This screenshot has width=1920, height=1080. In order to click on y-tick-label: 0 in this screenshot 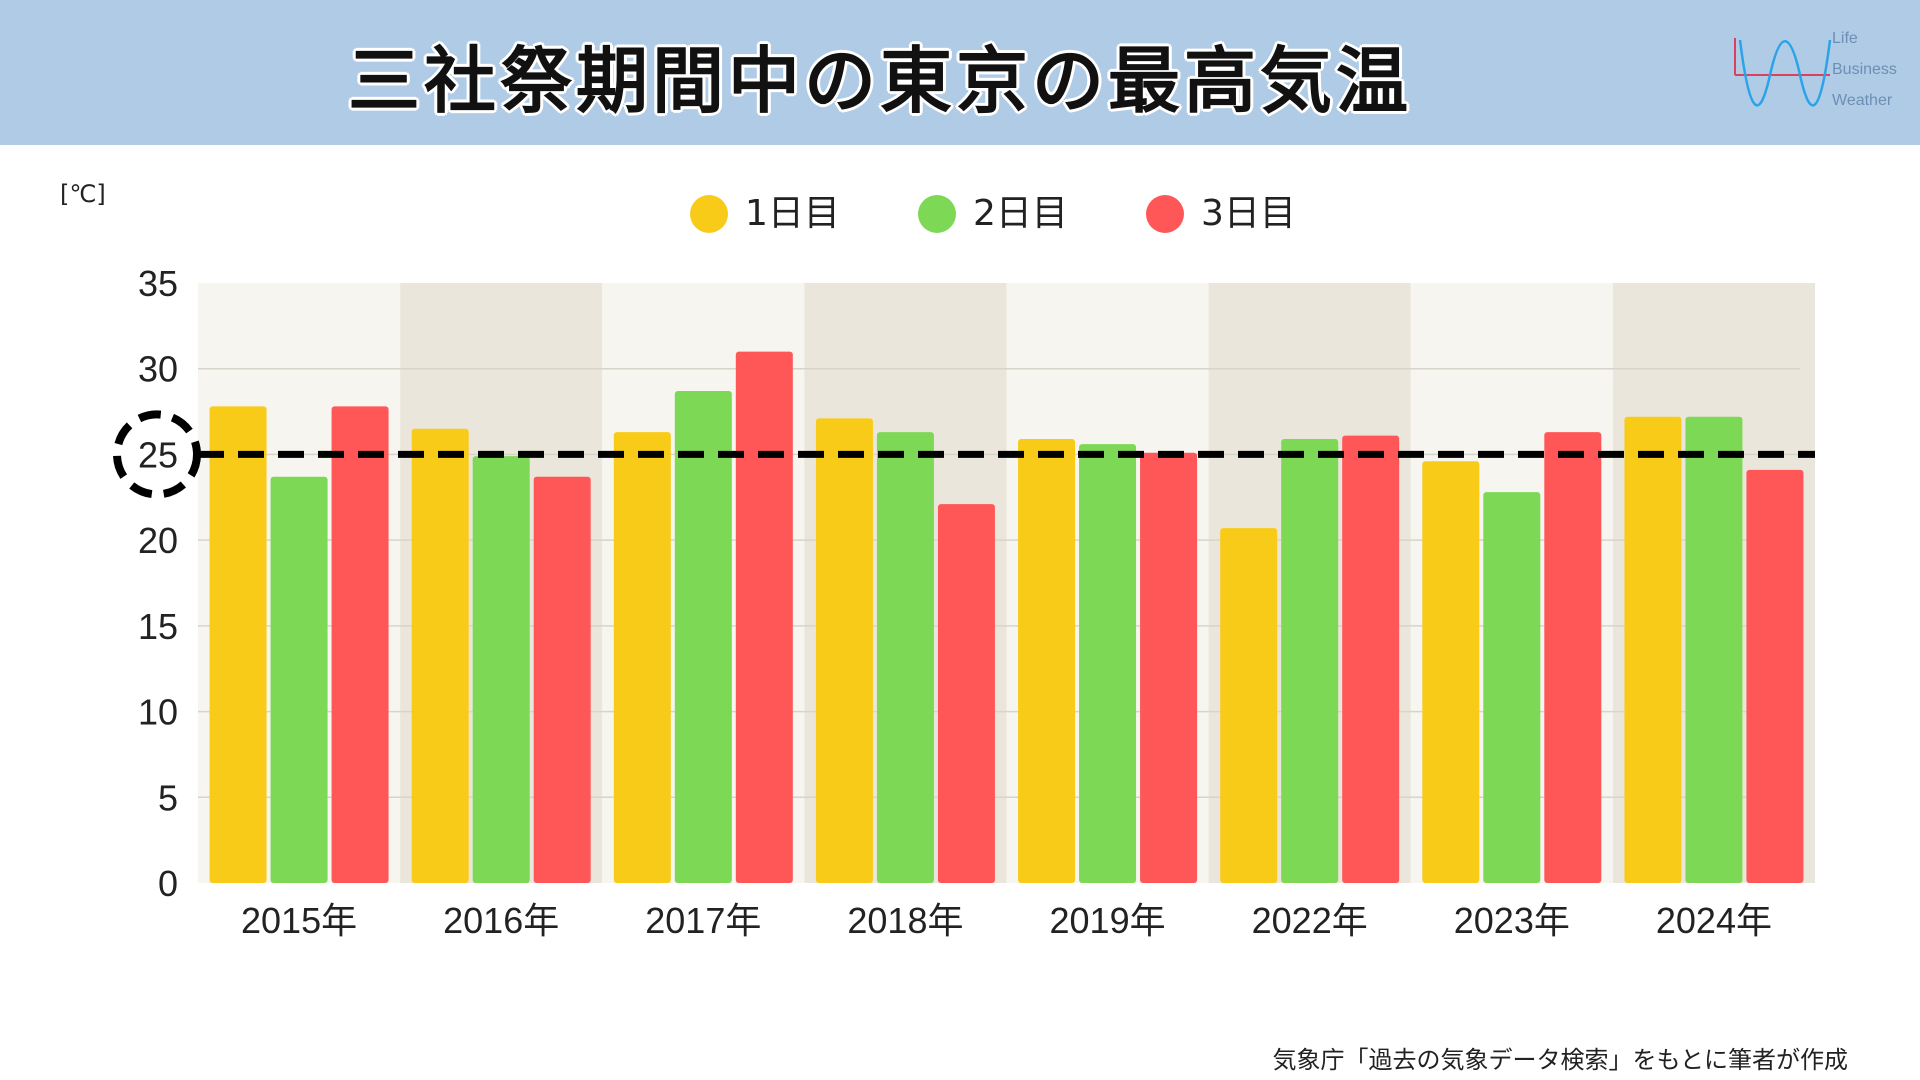, I will do `click(168, 883)`.